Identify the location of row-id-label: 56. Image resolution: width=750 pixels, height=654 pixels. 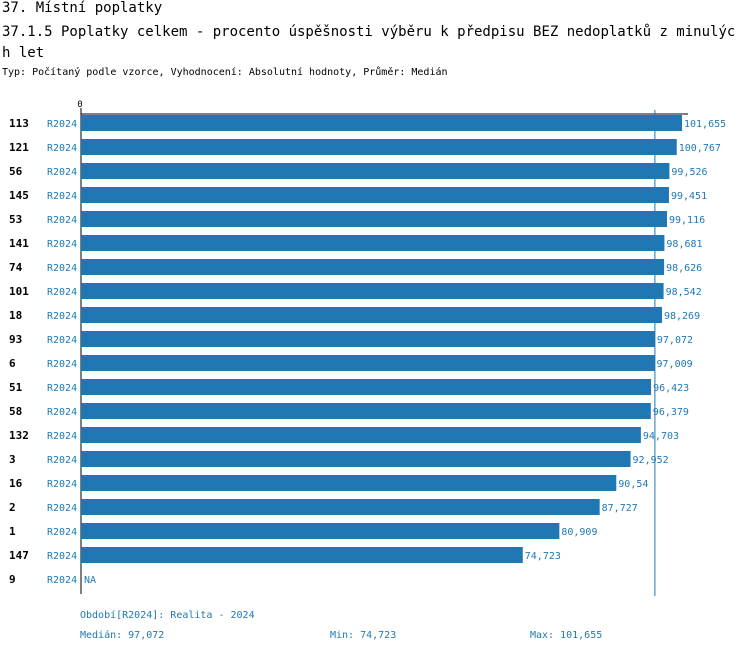
(16, 171).